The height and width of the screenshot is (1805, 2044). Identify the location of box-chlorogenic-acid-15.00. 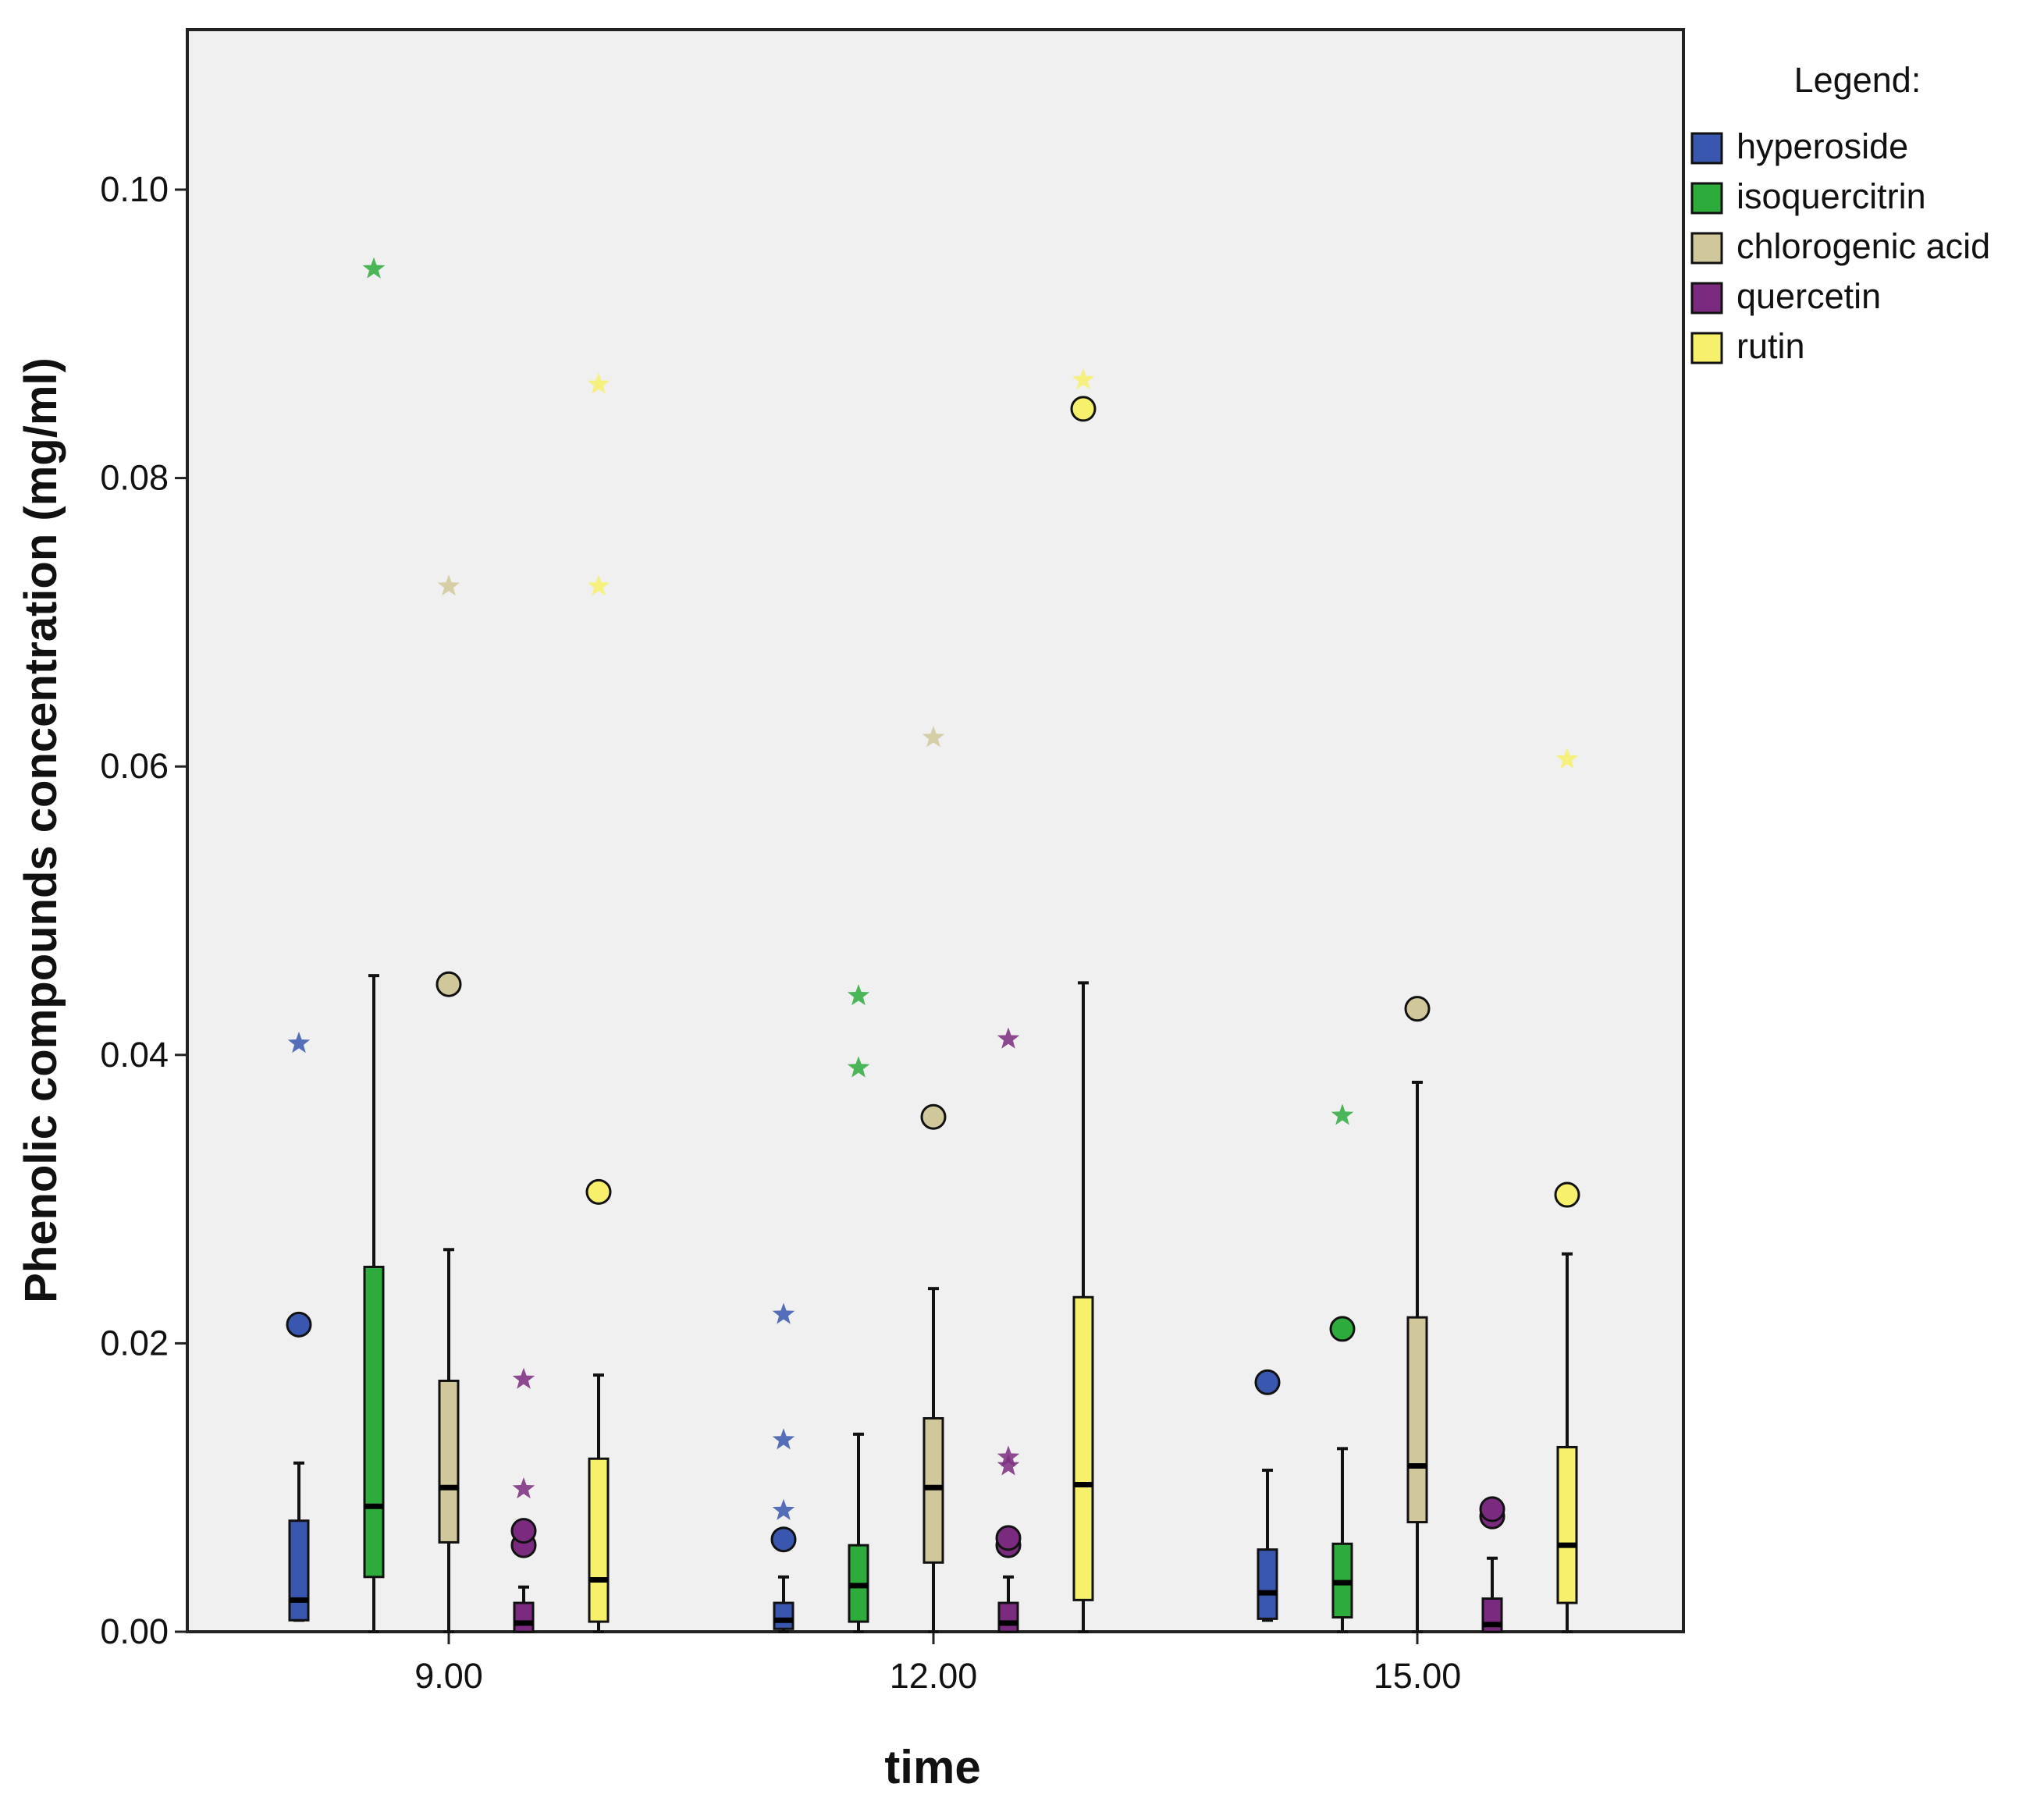
(1417, 1314).